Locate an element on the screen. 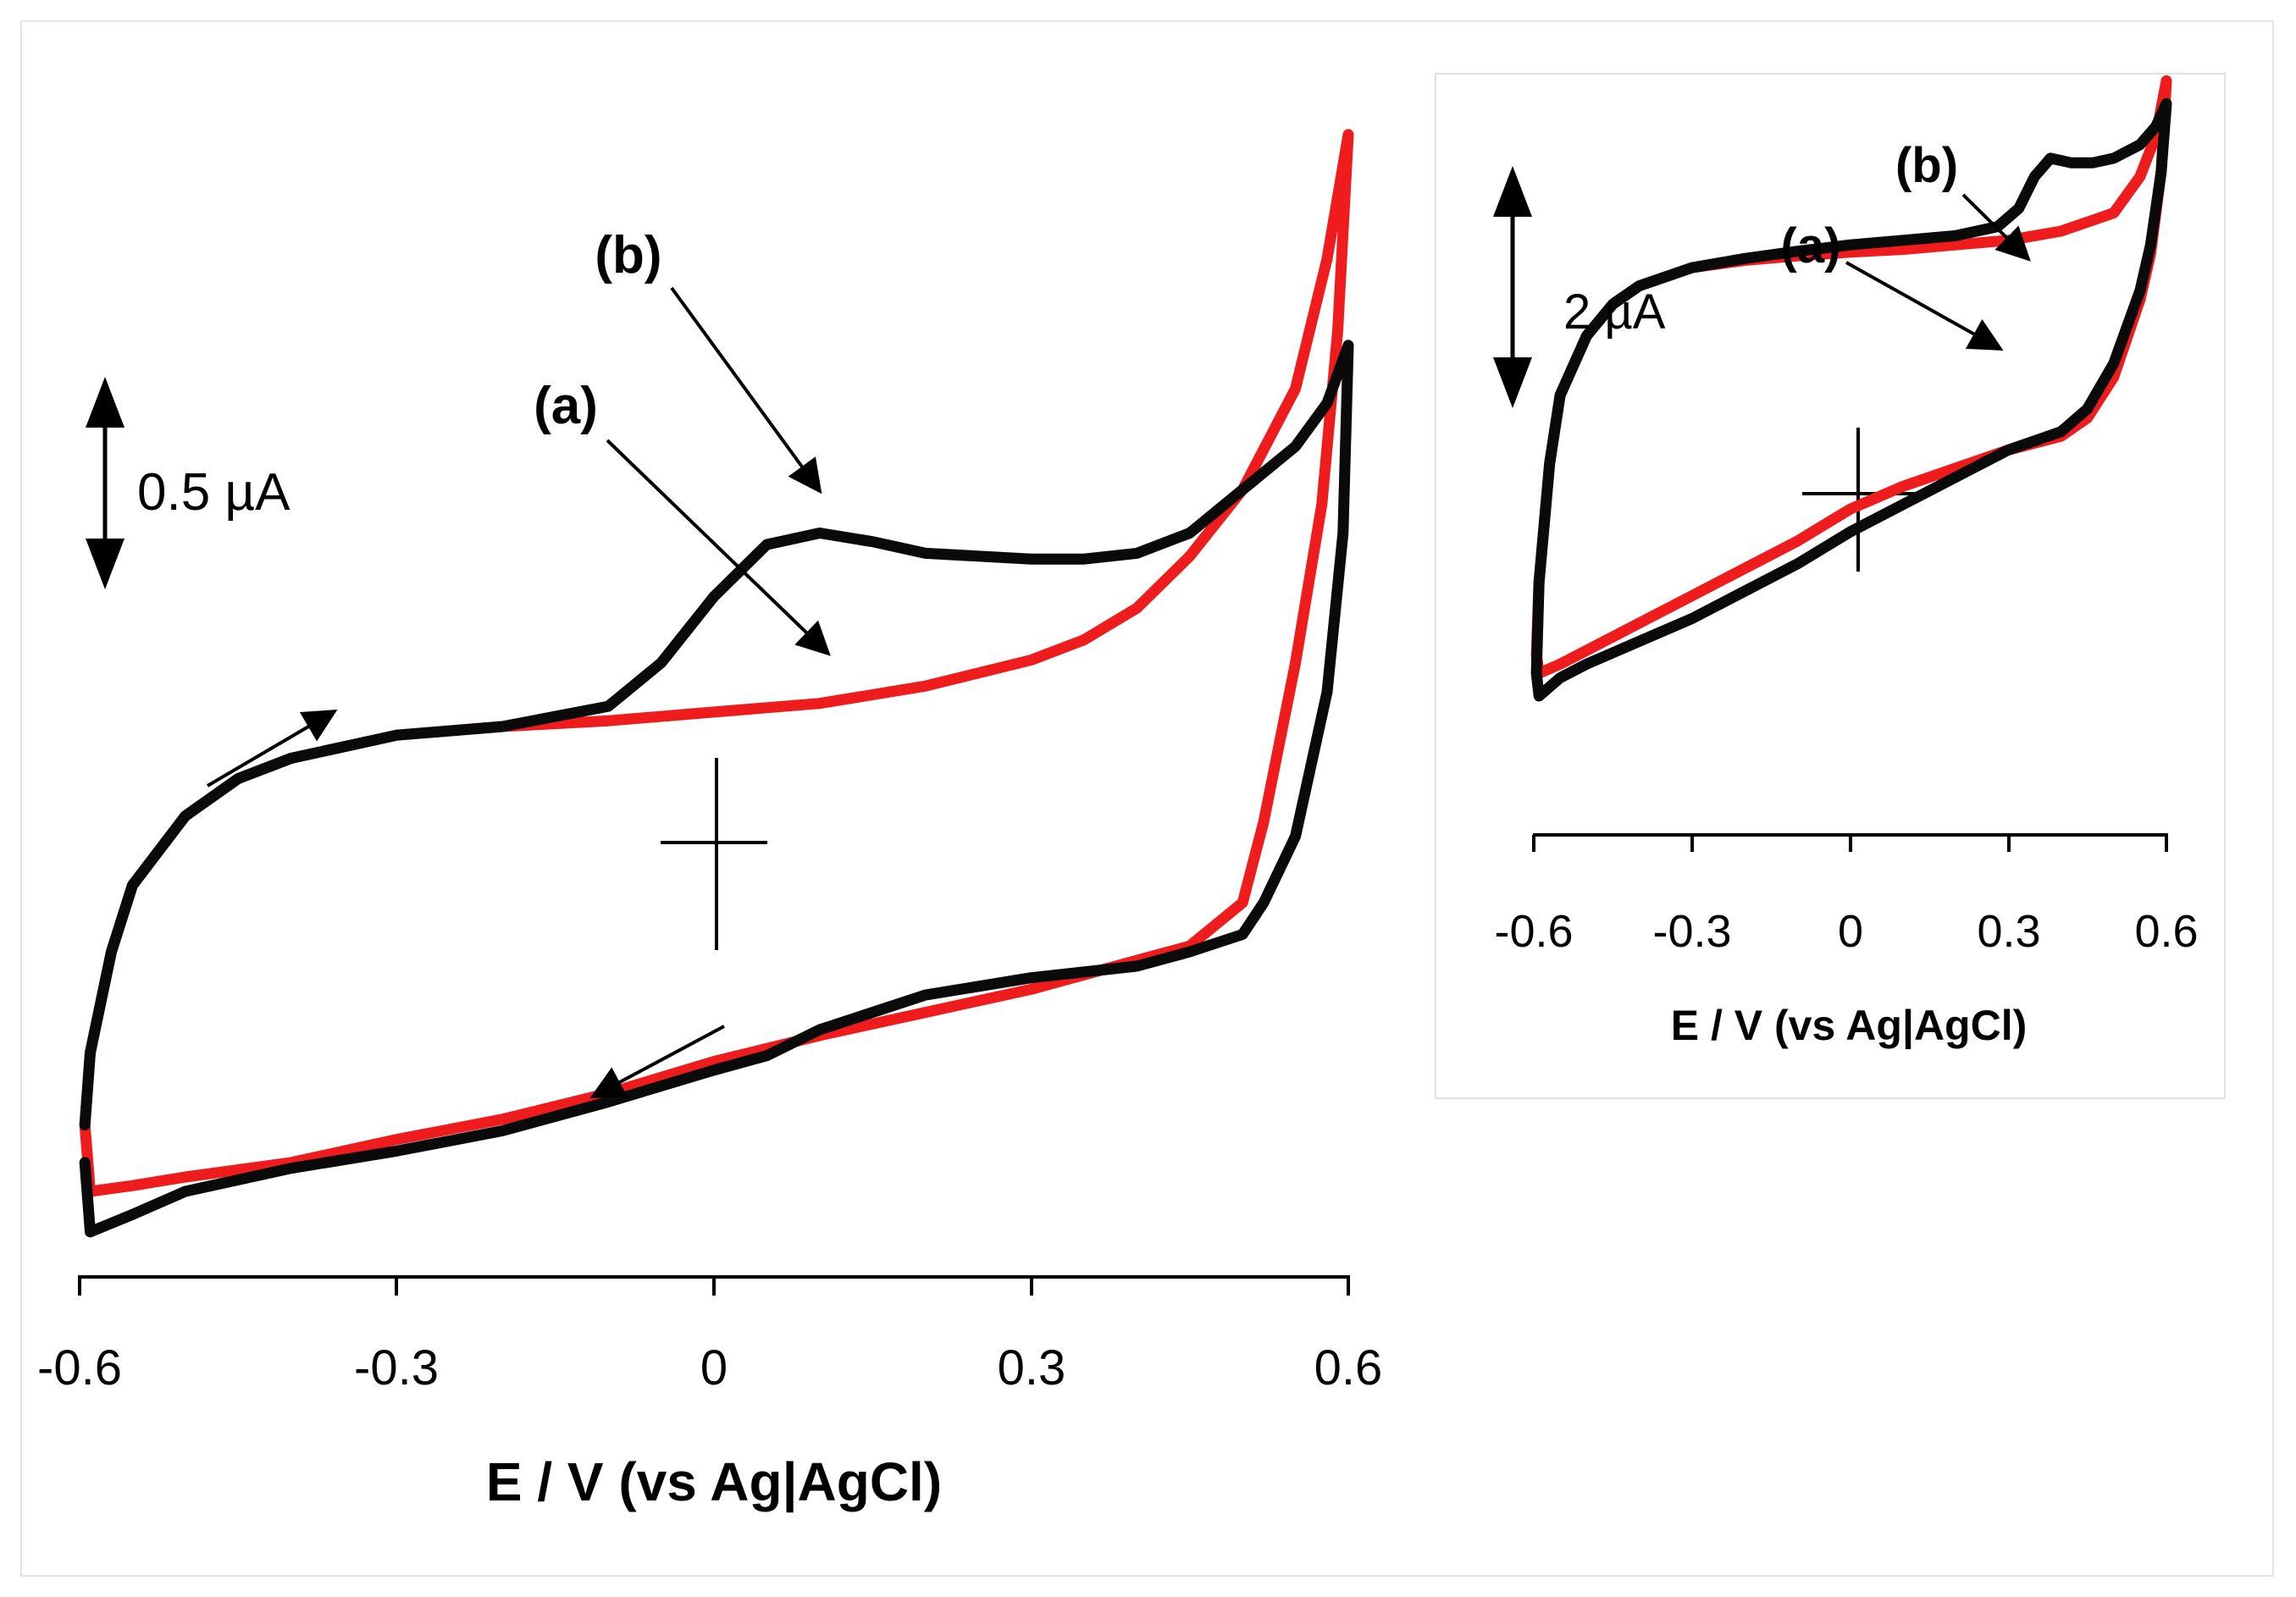 Image resolution: width=2296 pixels, height=1597 pixels. main-tick-label: -0.3 is located at coordinates (396, 1367).